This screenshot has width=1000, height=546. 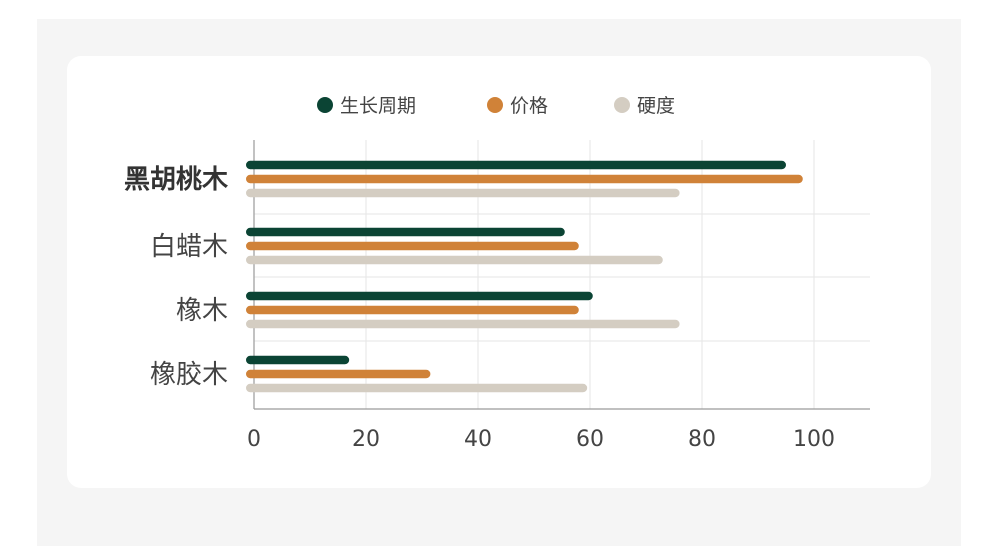 I want to click on x-tick-label: 40, so click(x=478, y=439).